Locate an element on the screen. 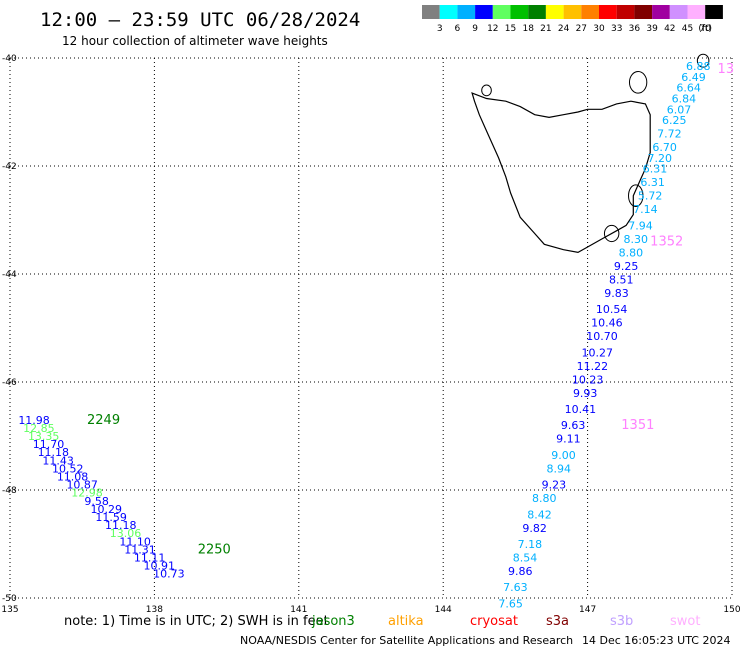  wave-height-value: 11.08 is located at coordinates (73, 477).